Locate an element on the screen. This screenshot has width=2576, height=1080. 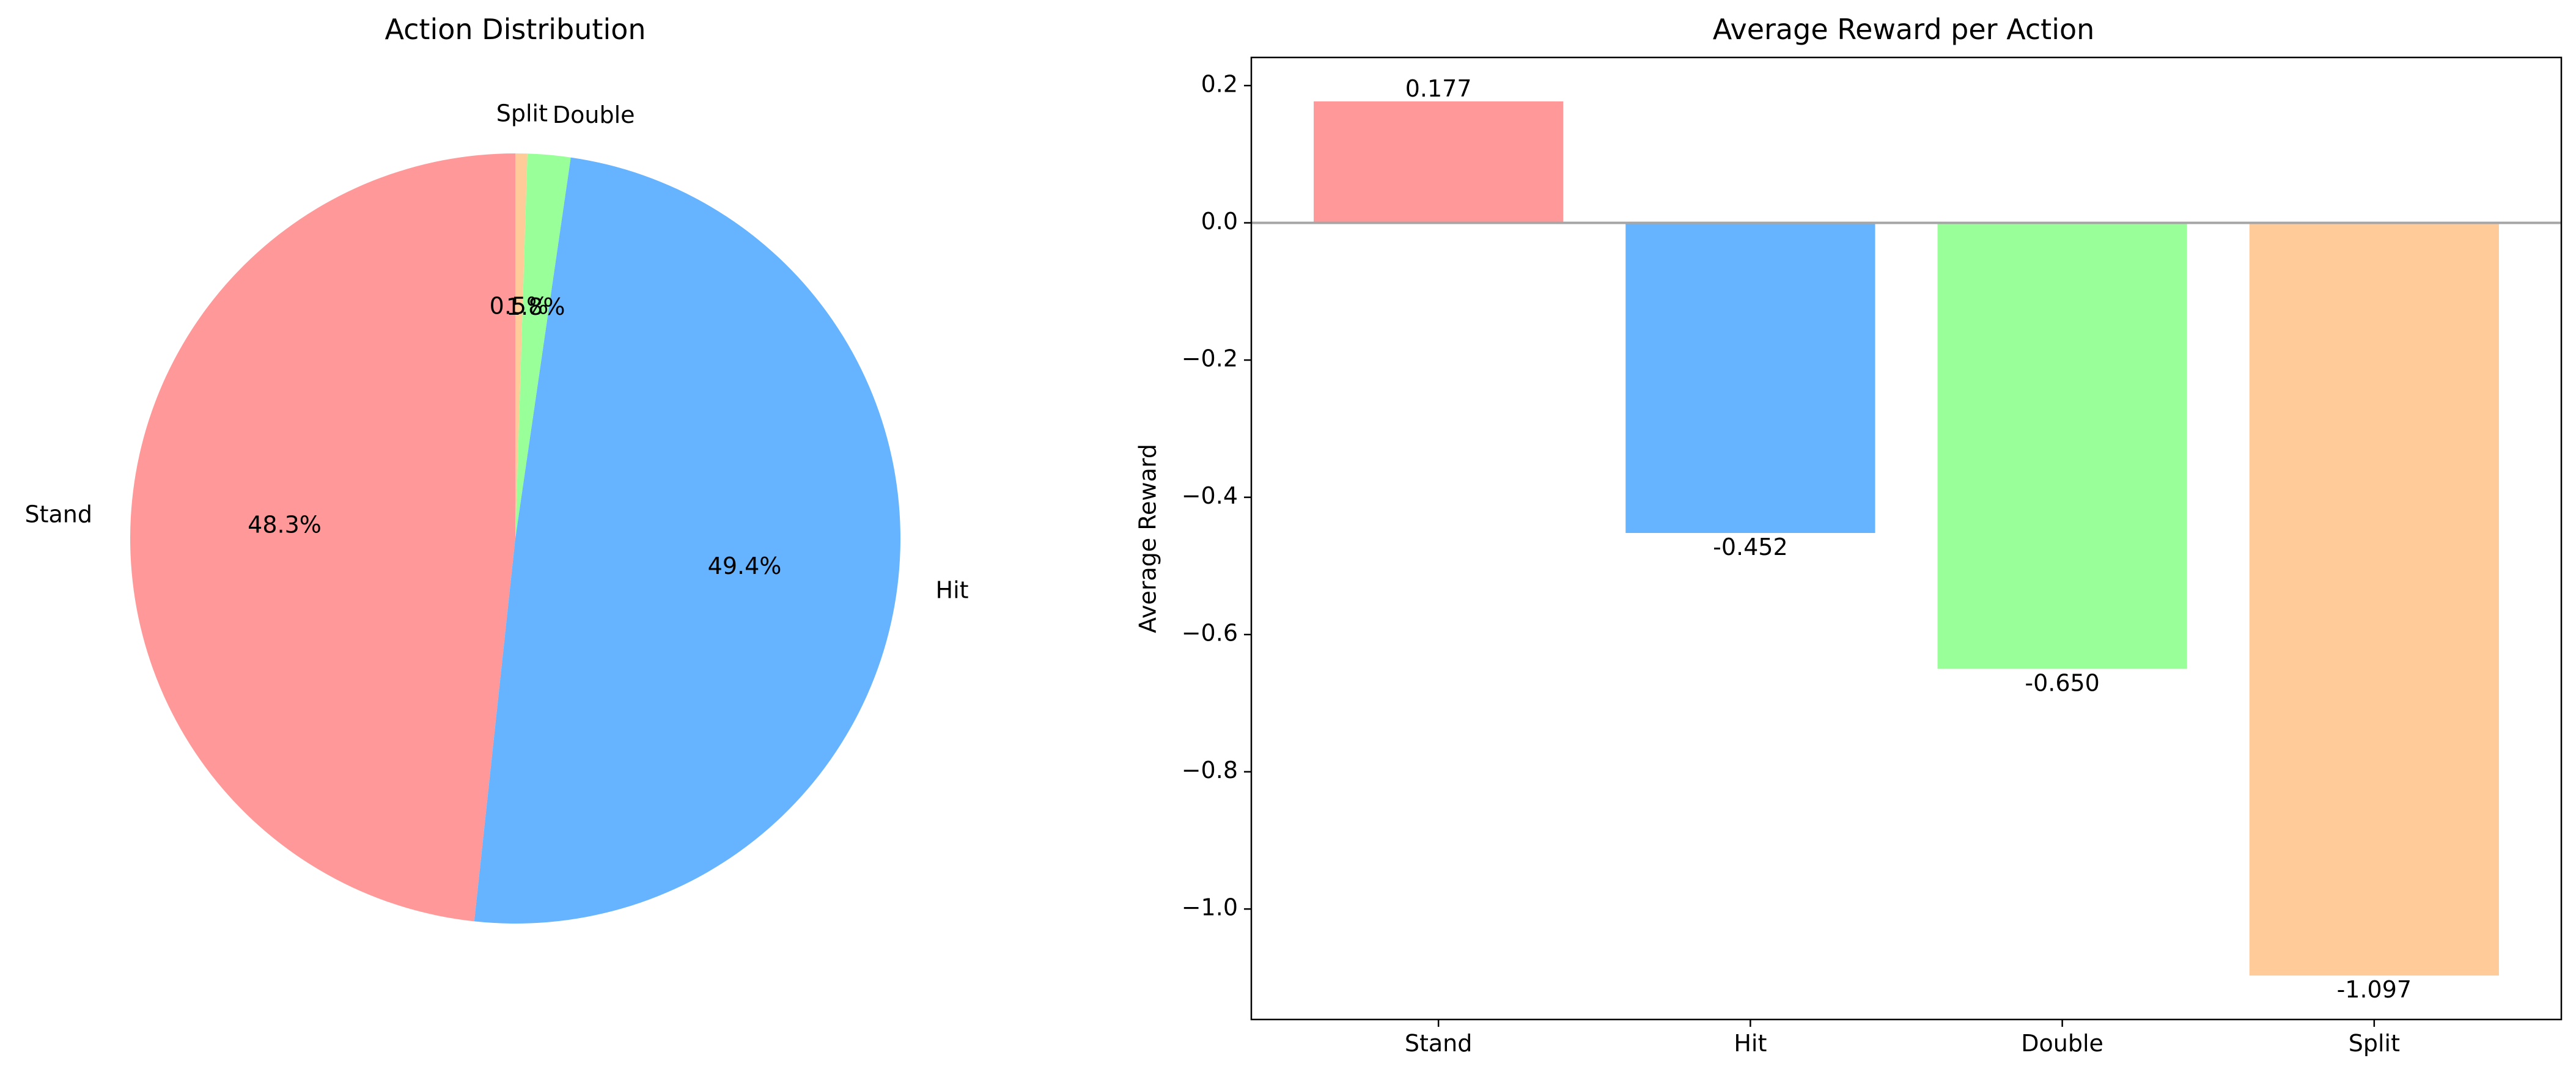
pie-pct-double: 1.8% is located at coordinates (535, 306).